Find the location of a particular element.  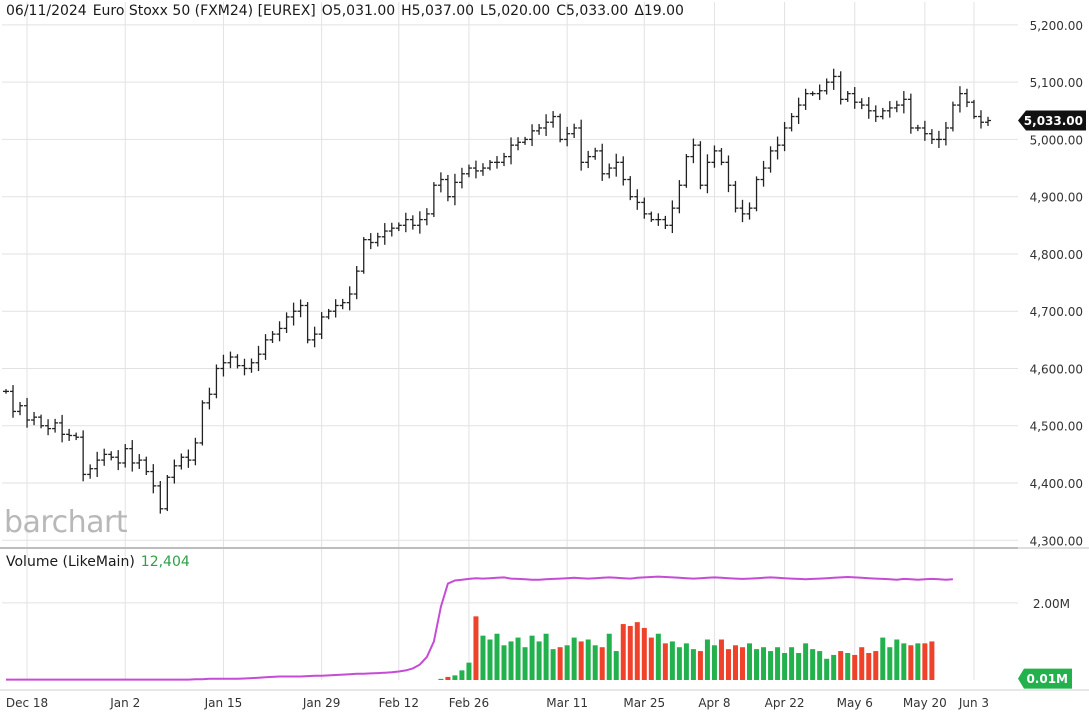

x-tick-label: Jan 2 is located at coordinates (124, 703).